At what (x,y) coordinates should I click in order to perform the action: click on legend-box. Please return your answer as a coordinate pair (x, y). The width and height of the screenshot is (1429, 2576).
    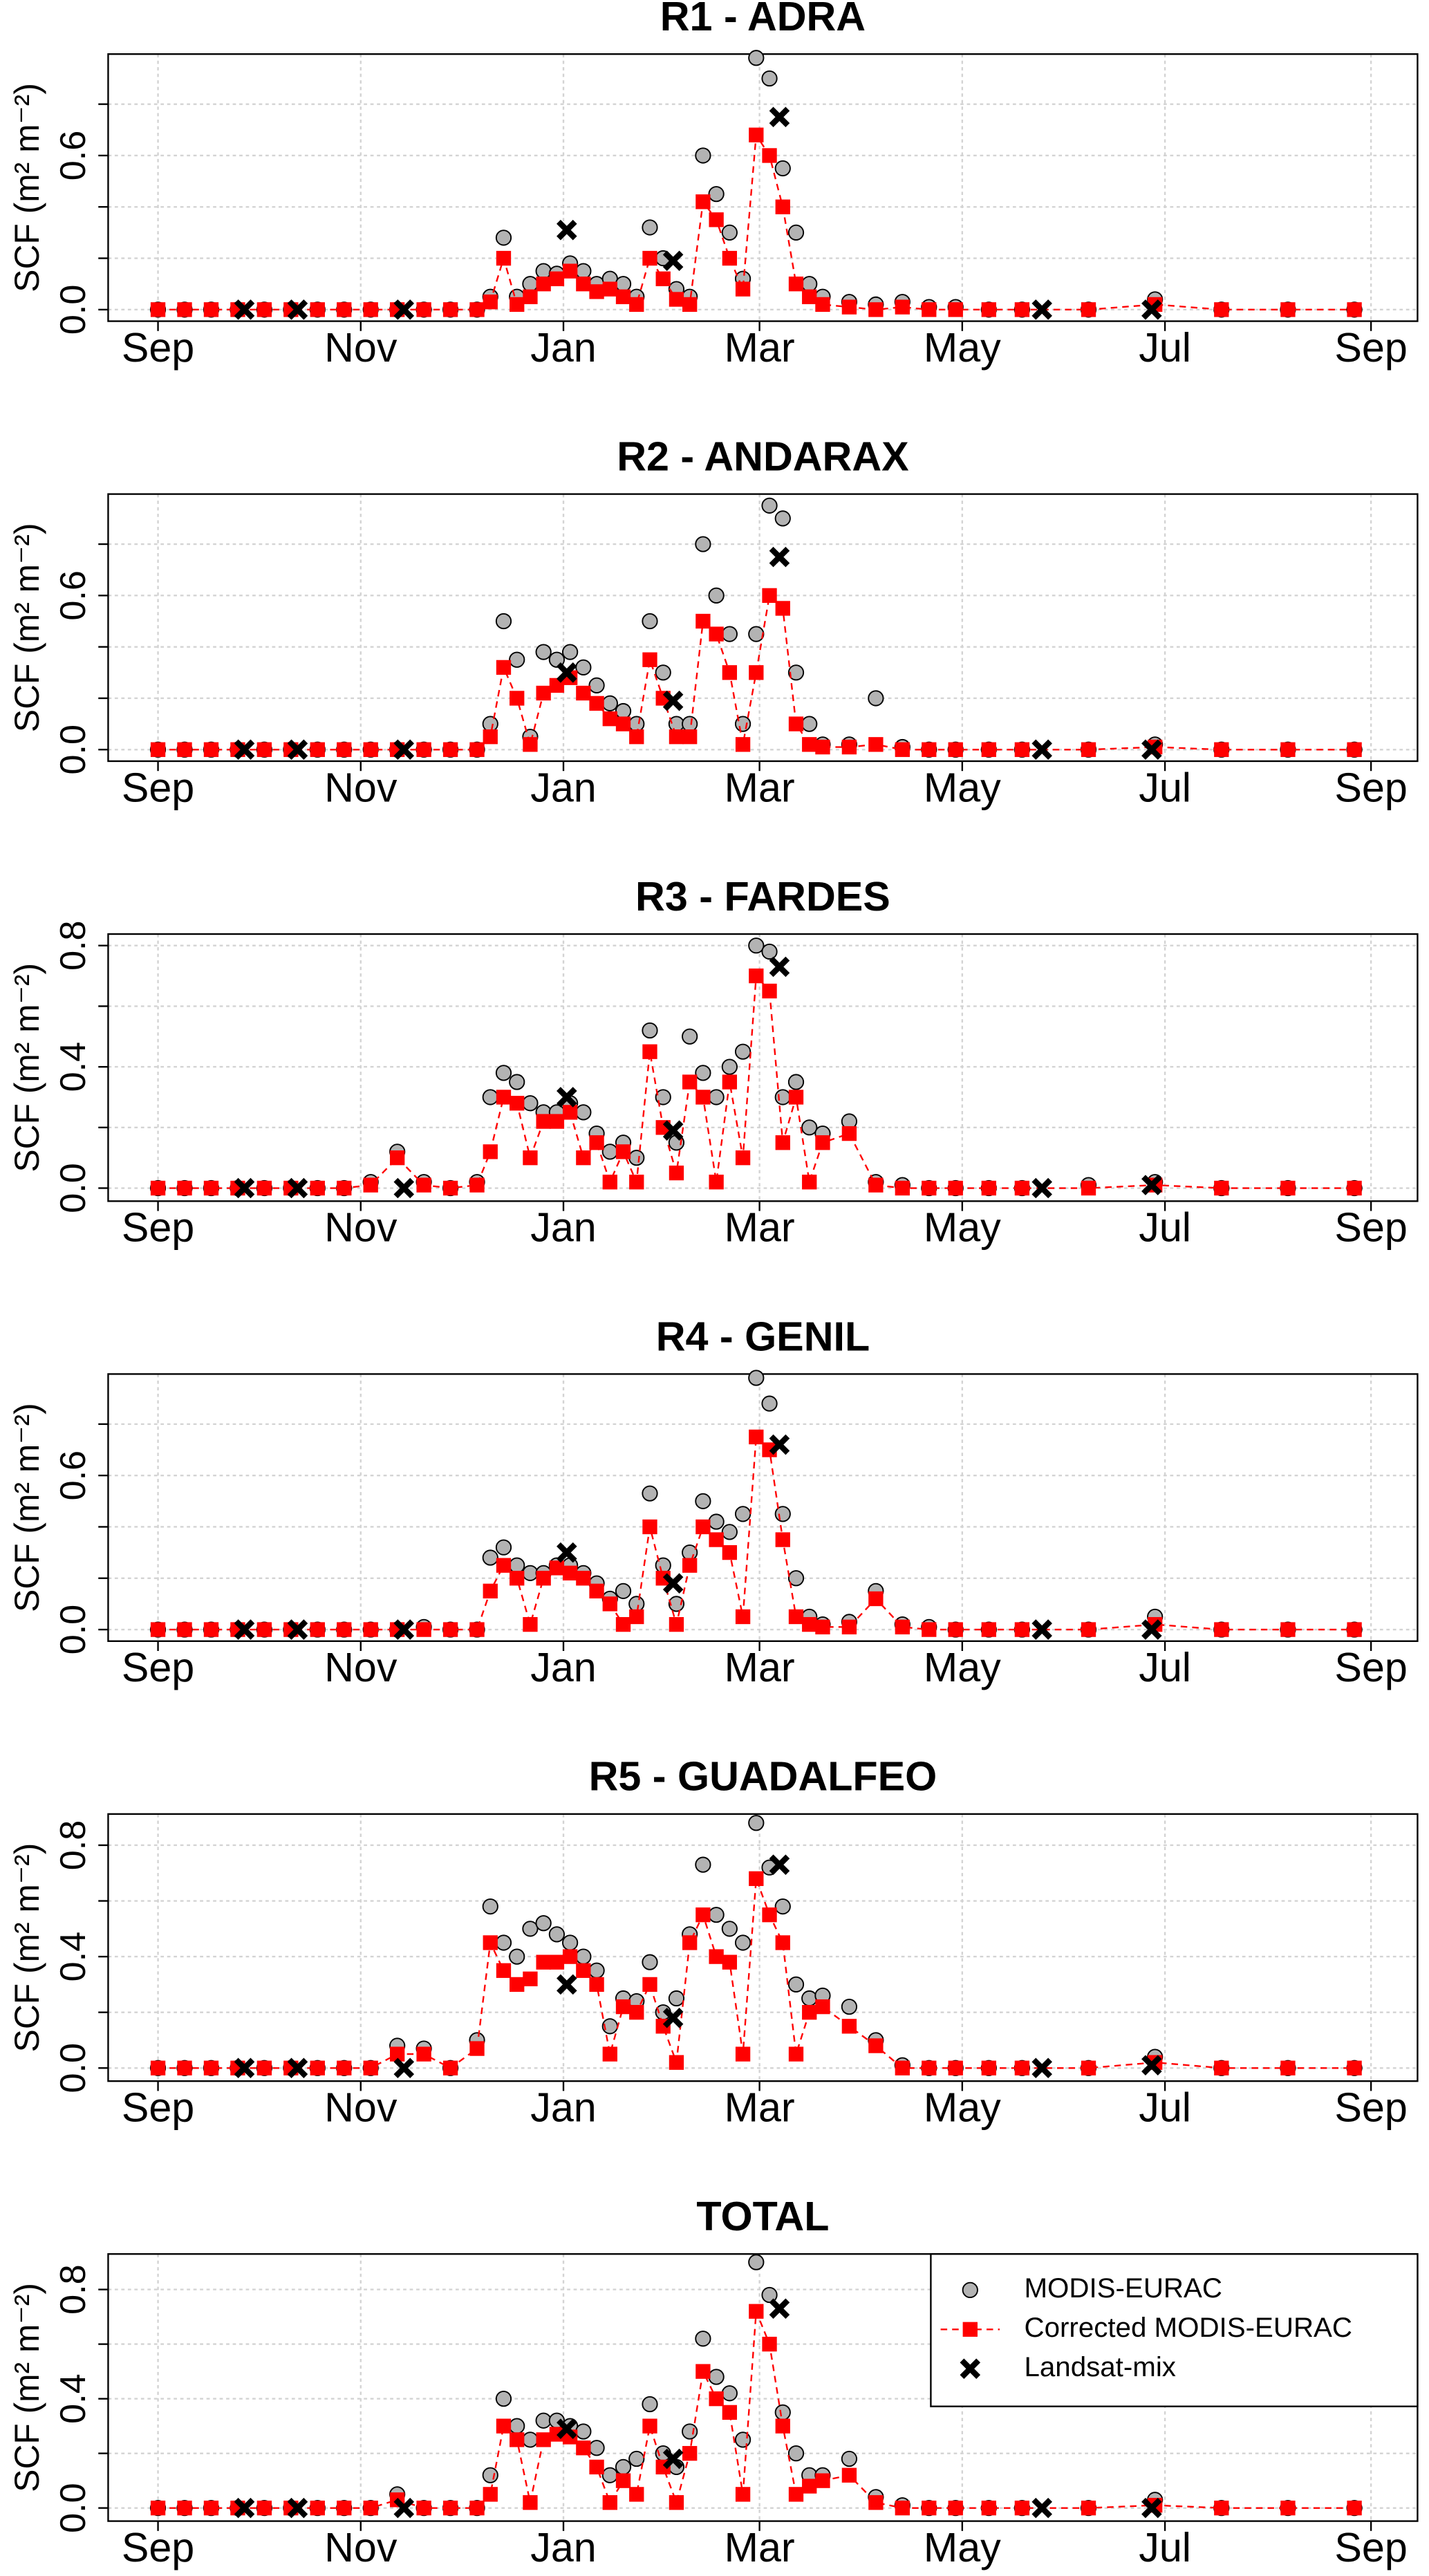
    Looking at the image, I should click on (1175, 2330).